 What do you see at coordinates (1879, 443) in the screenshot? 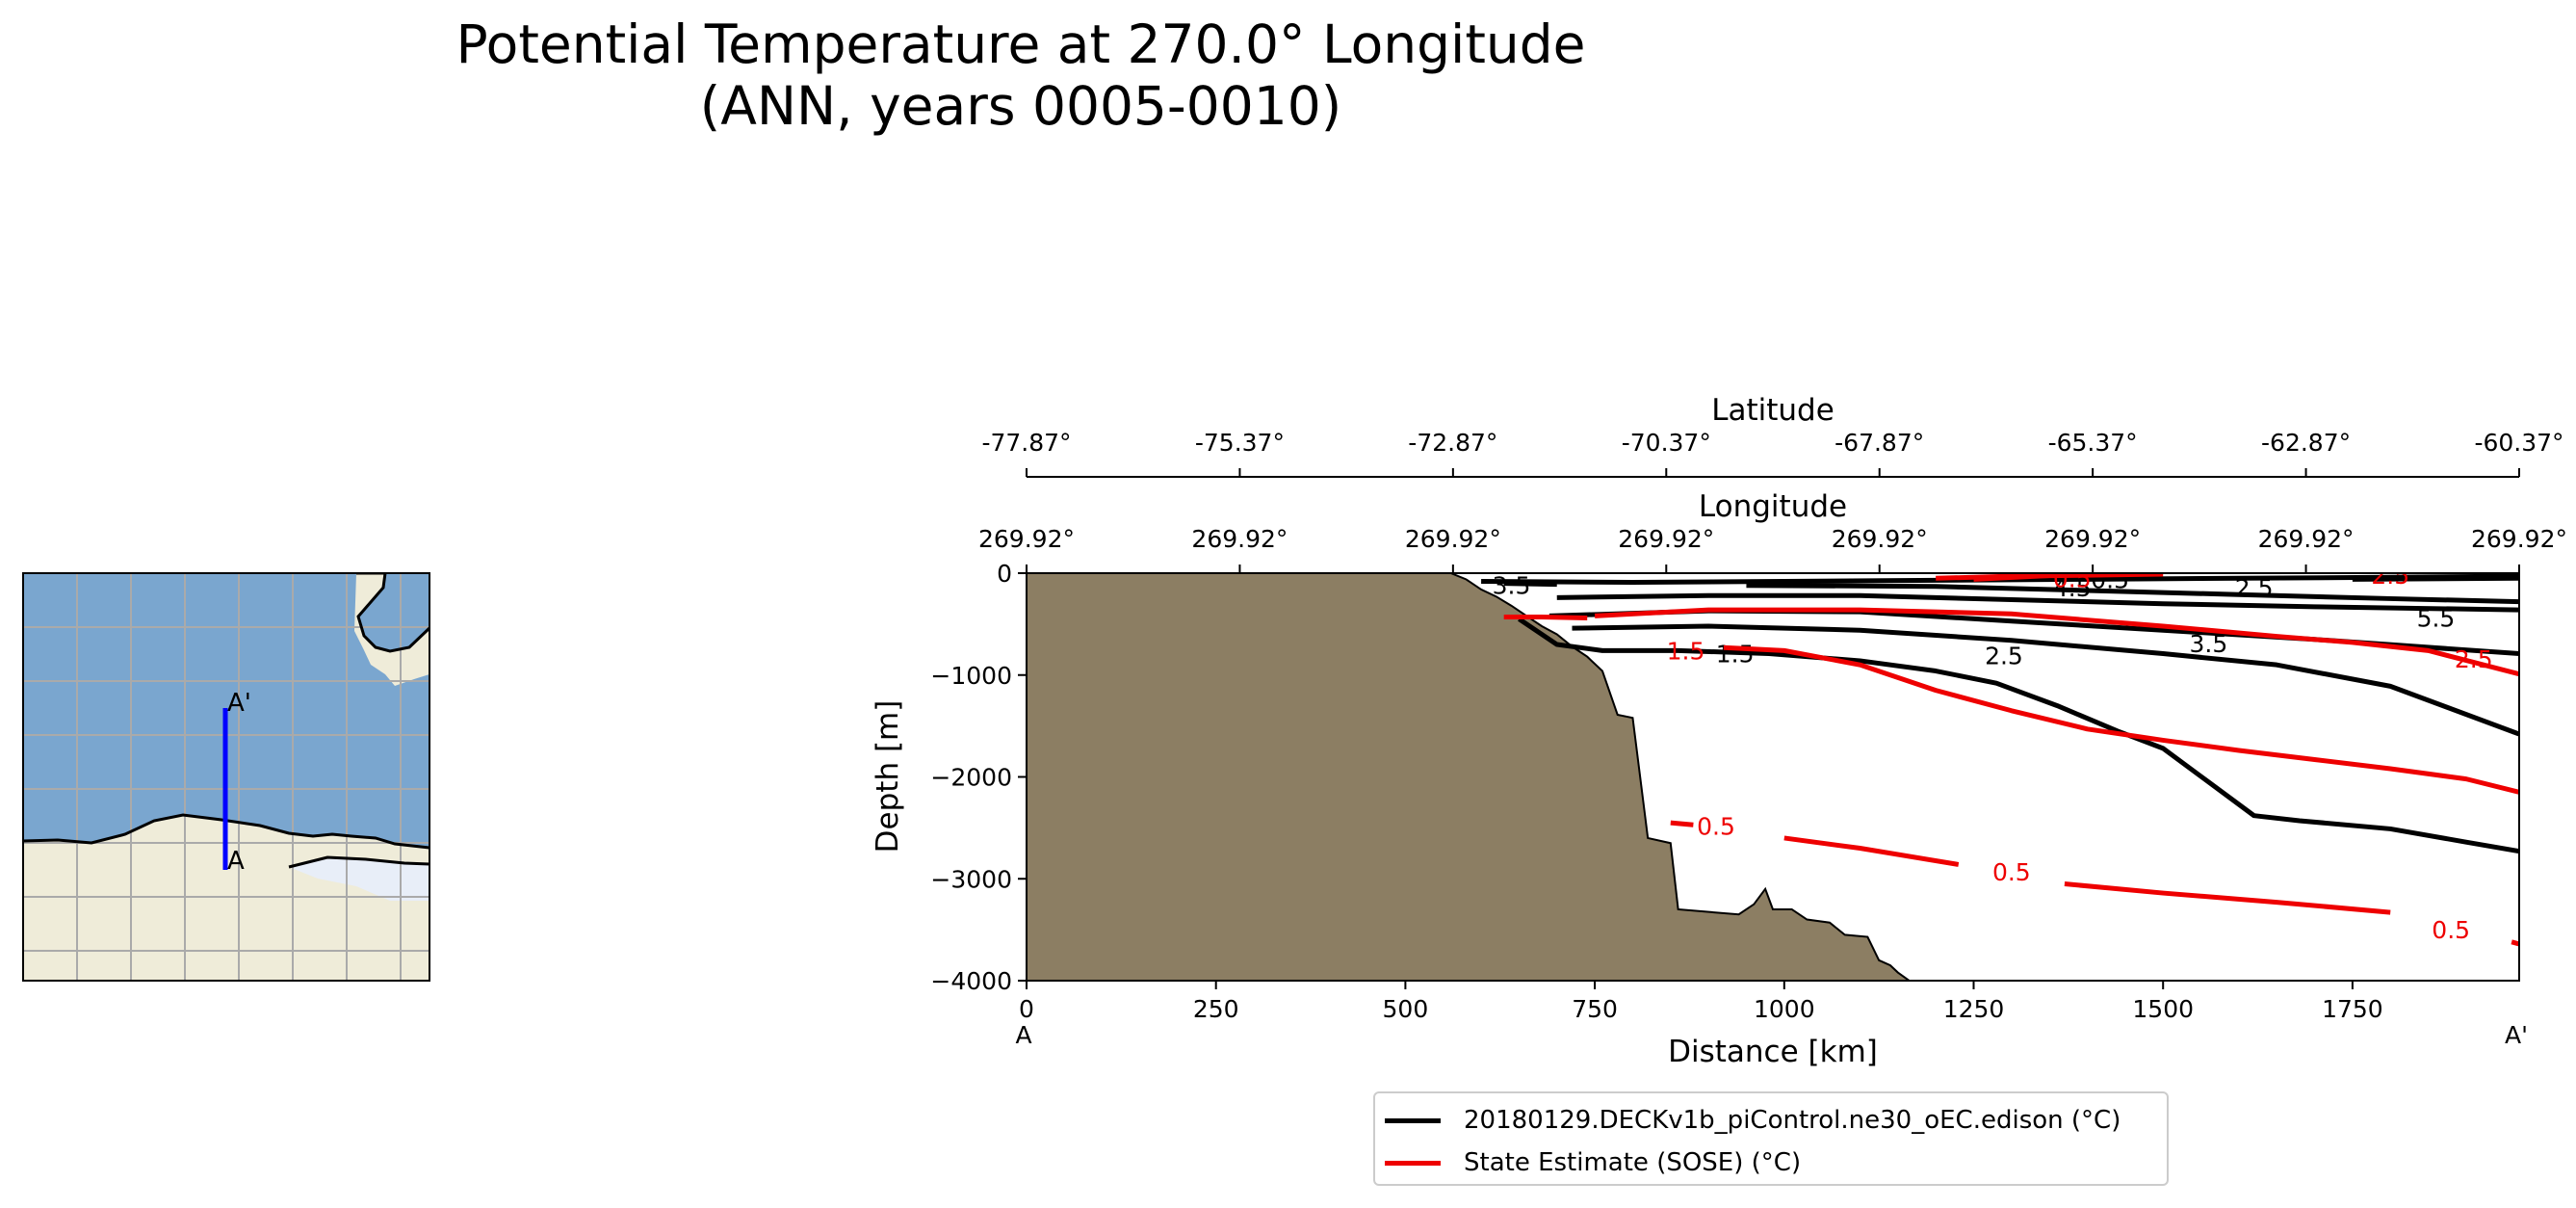
I see `latitude-tick-label: -67.87°` at bounding box center [1879, 443].